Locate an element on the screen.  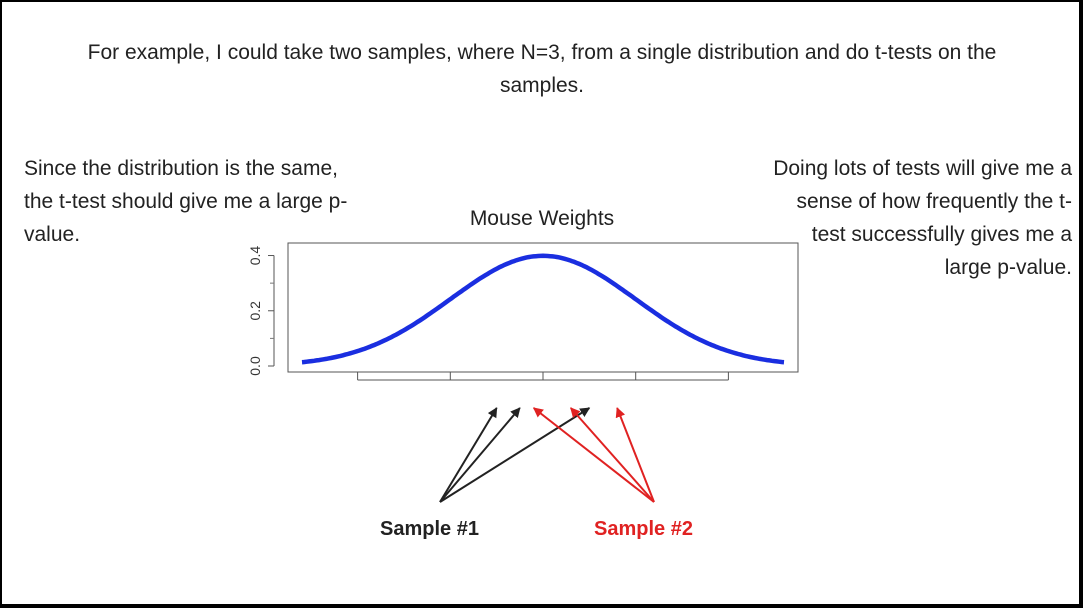
x-axis is located at coordinates (543, 376).